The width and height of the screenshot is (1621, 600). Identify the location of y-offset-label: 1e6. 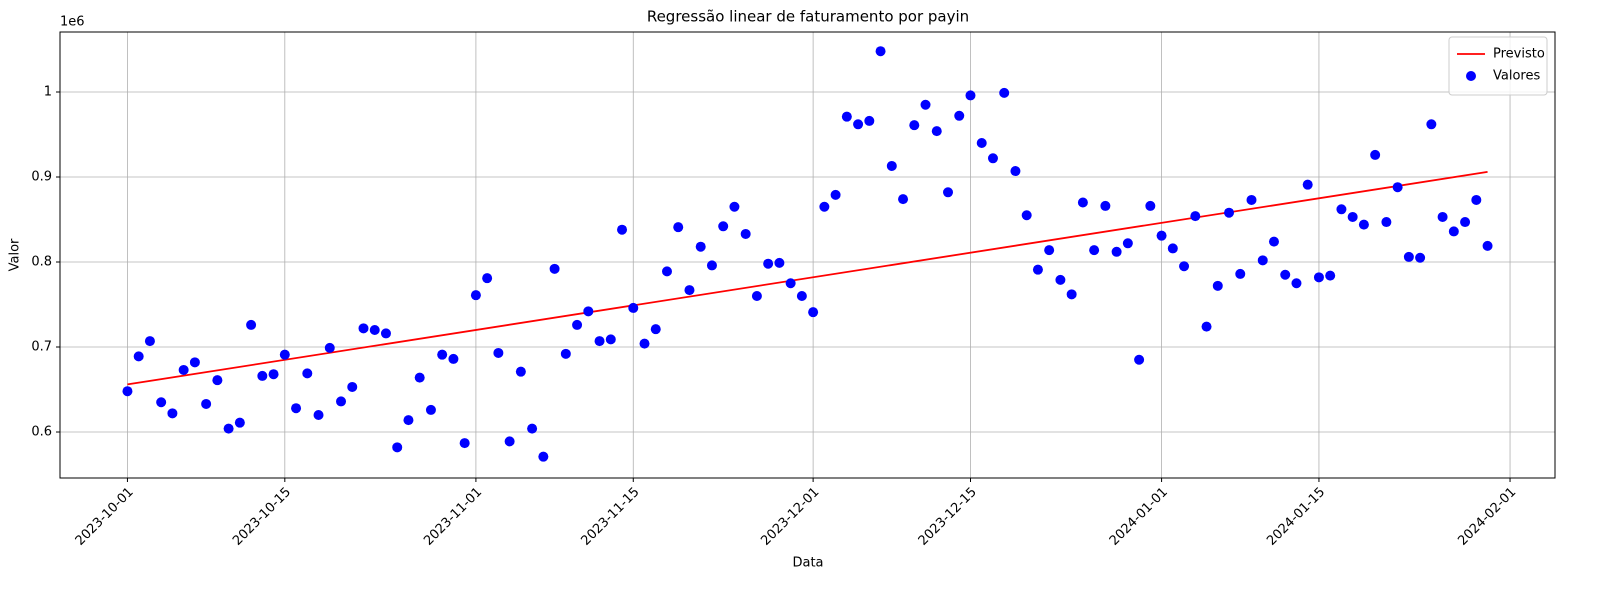
(72, 22).